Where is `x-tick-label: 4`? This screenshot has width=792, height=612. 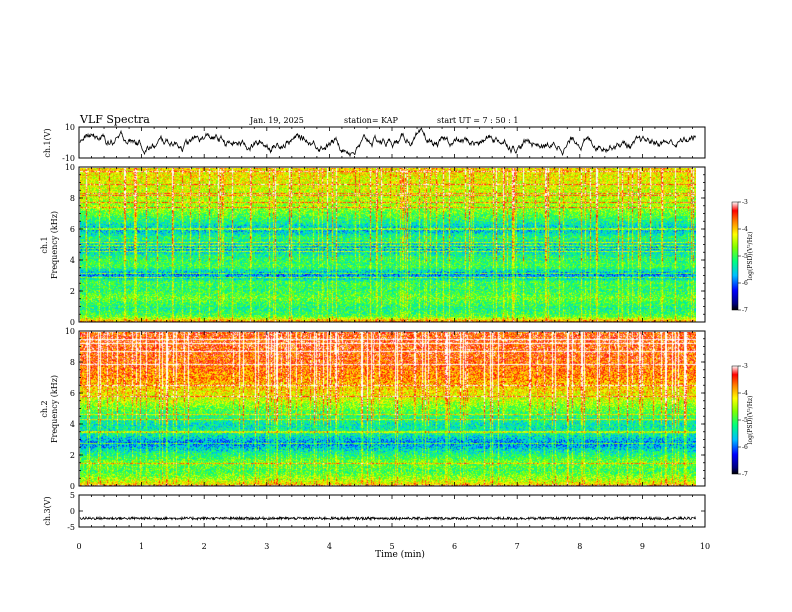
x-tick-label: 4 is located at coordinates (329, 546).